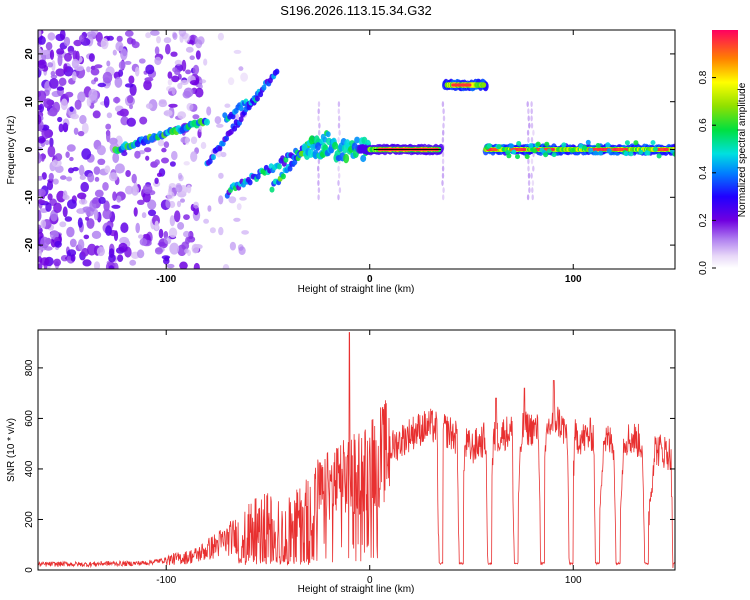 The height and width of the screenshot is (600, 750). What do you see at coordinates (703, 125) in the screenshot?
I see `colorbar-tick-label-3: 0.6` at bounding box center [703, 125].